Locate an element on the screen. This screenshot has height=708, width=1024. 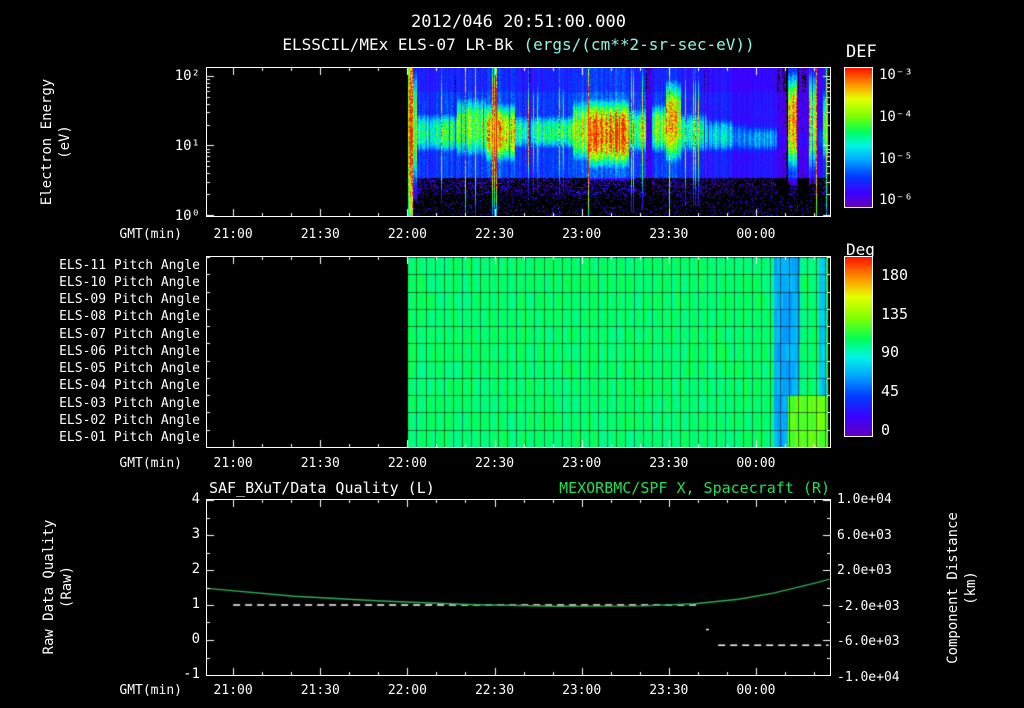
quality-tick-label: 3 is located at coordinates (195, 534).